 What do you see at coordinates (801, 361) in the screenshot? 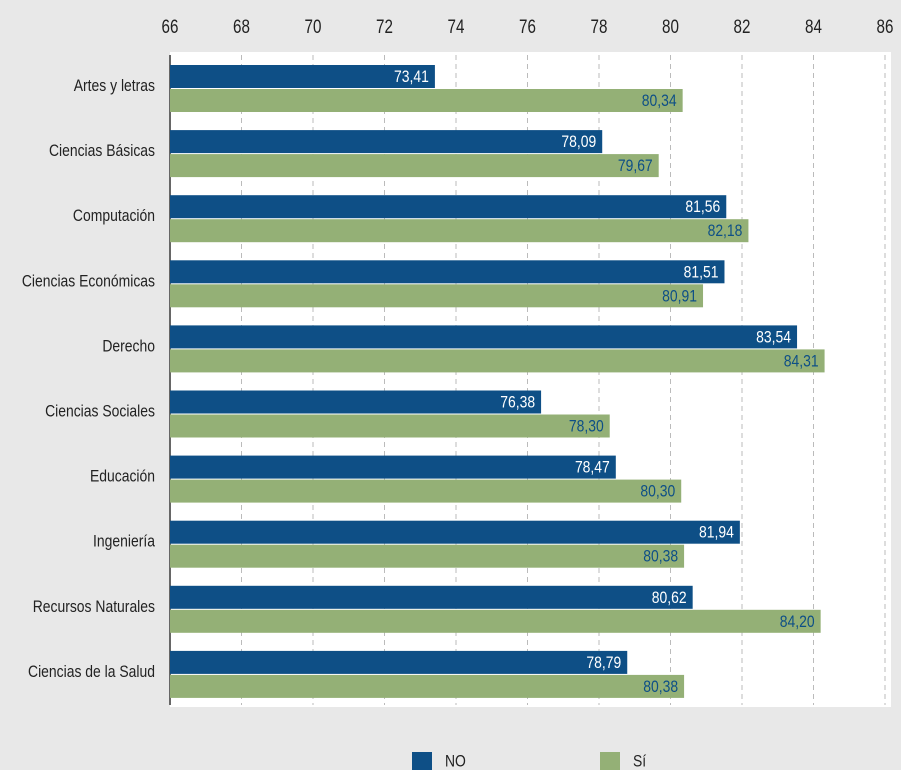
I see `value-label: 84,31` at bounding box center [801, 361].